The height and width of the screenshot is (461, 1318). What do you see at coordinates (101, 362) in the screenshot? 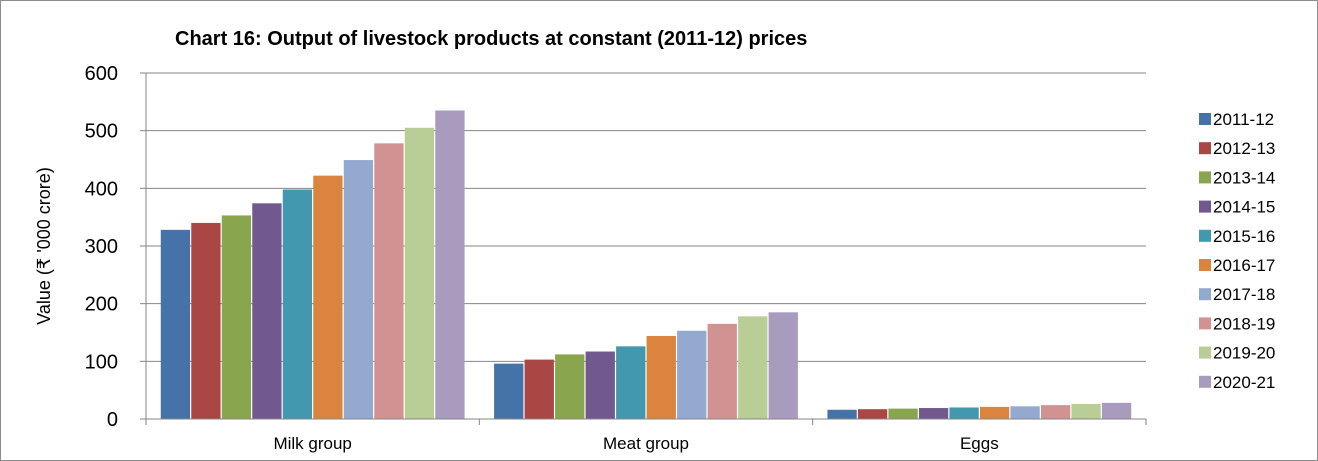
I see `y-tick-label: 100` at bounding box center [101, 362].